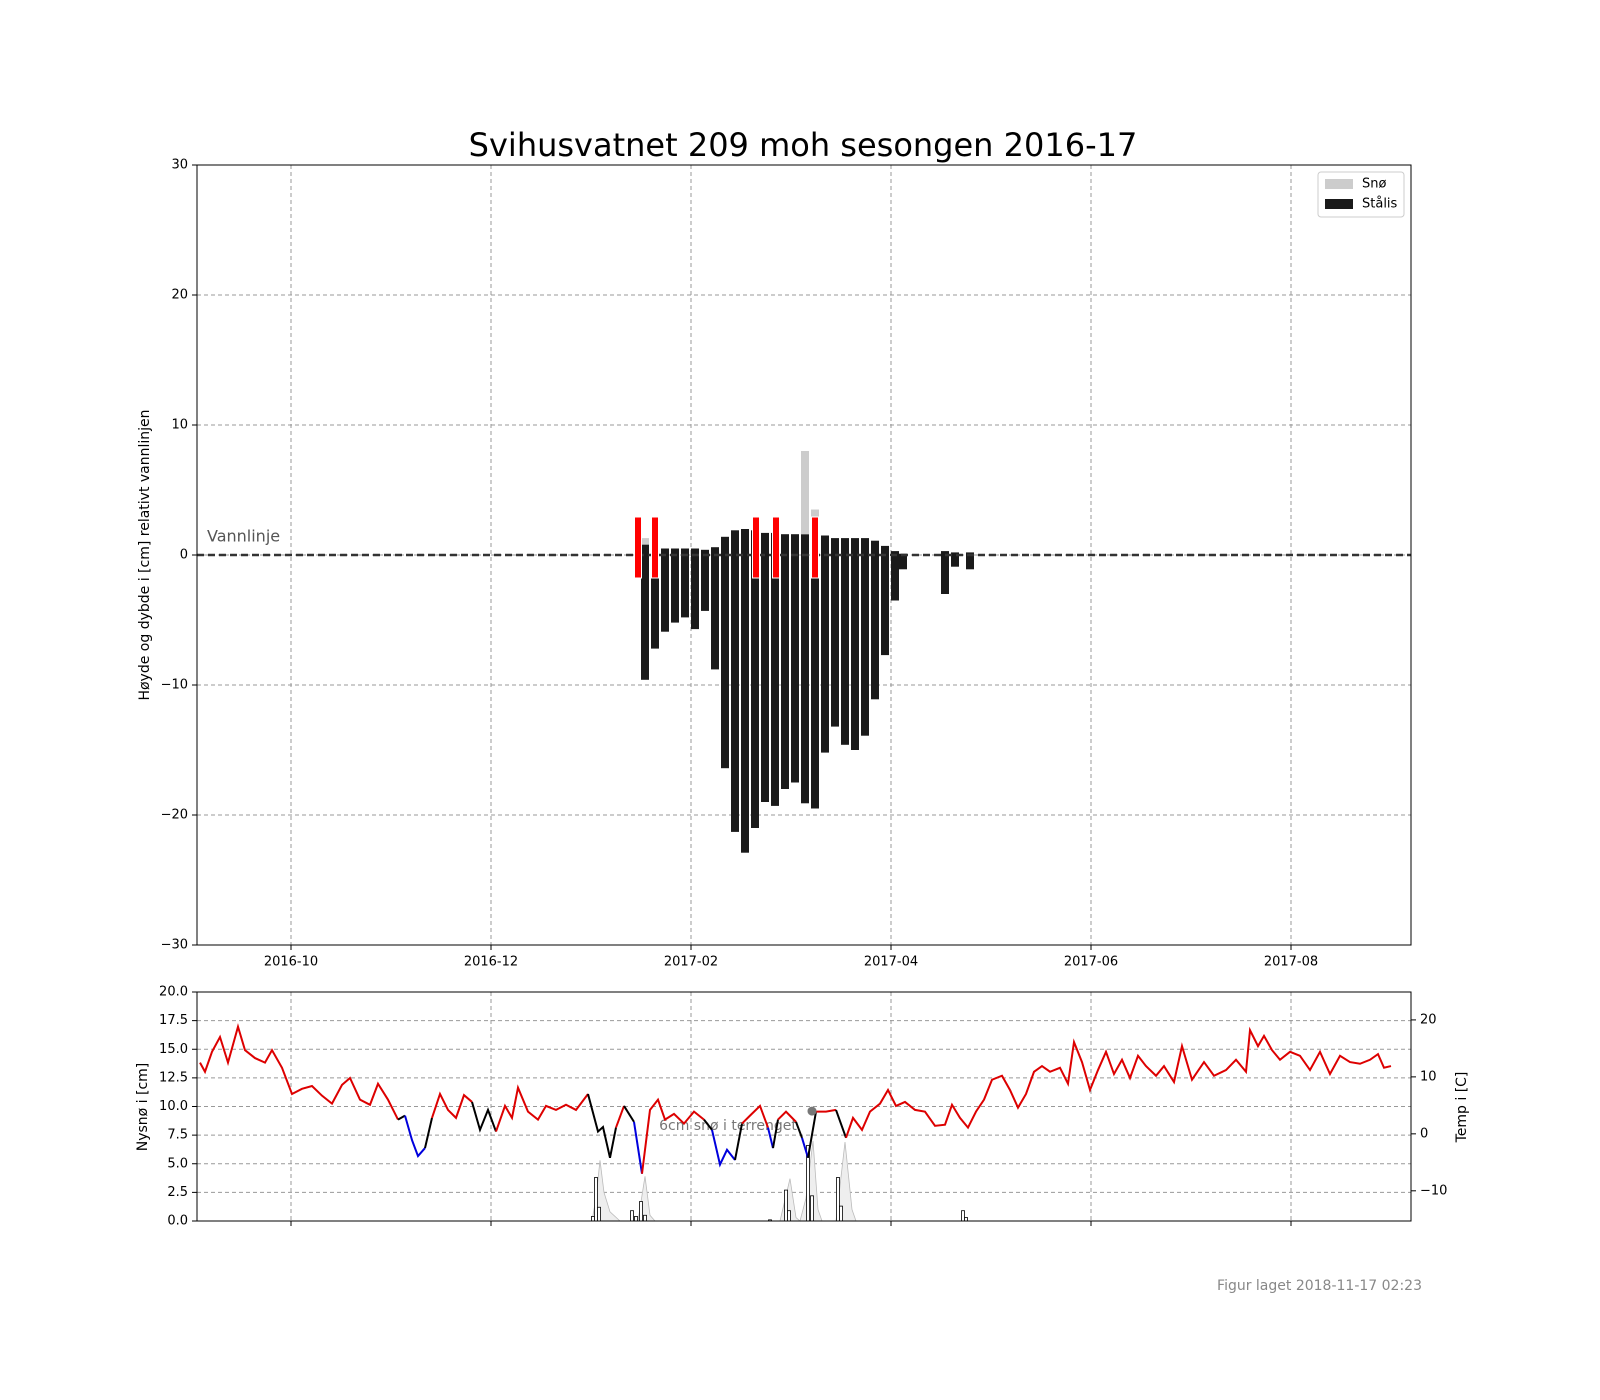 This screenshot has height=1400, width=1600. What do you see at coordinates (804, 1106) in the screenshot?
I see `axes-frame` at bounding box center [804, 1106].